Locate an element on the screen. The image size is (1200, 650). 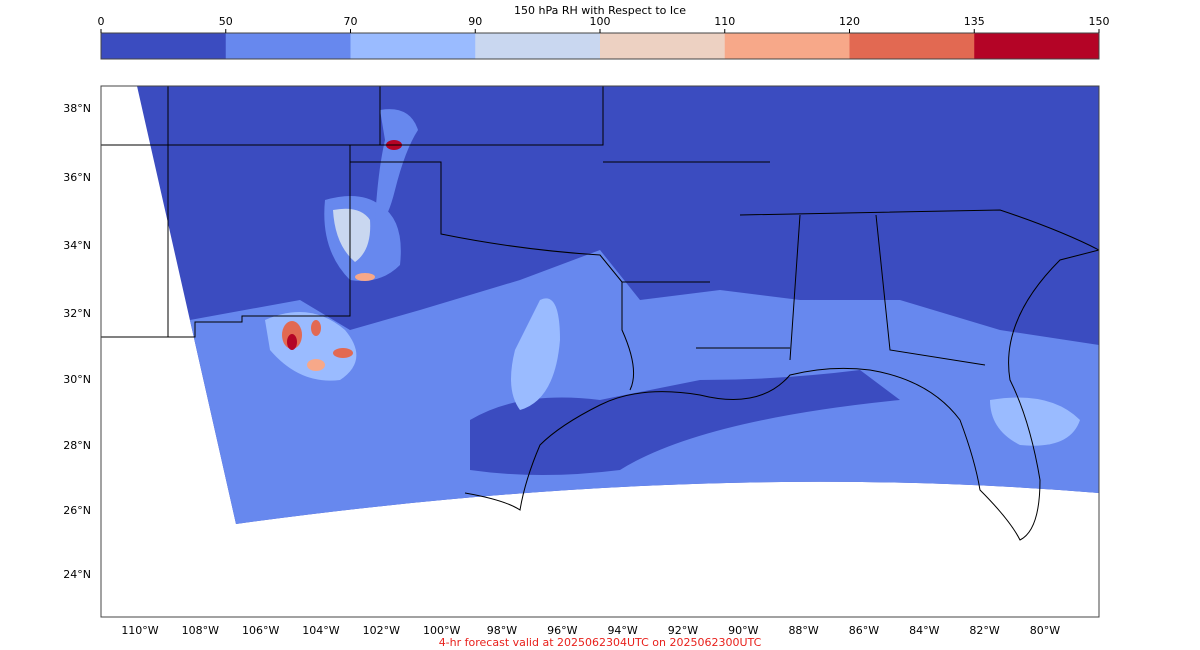
lon-label: 110°W is located at coordinates (139, 630).